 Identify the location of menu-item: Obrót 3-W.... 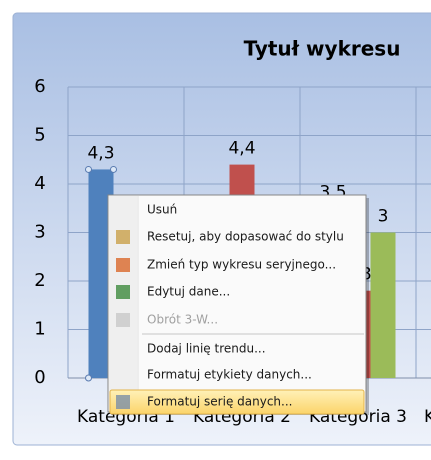
(182, 320).